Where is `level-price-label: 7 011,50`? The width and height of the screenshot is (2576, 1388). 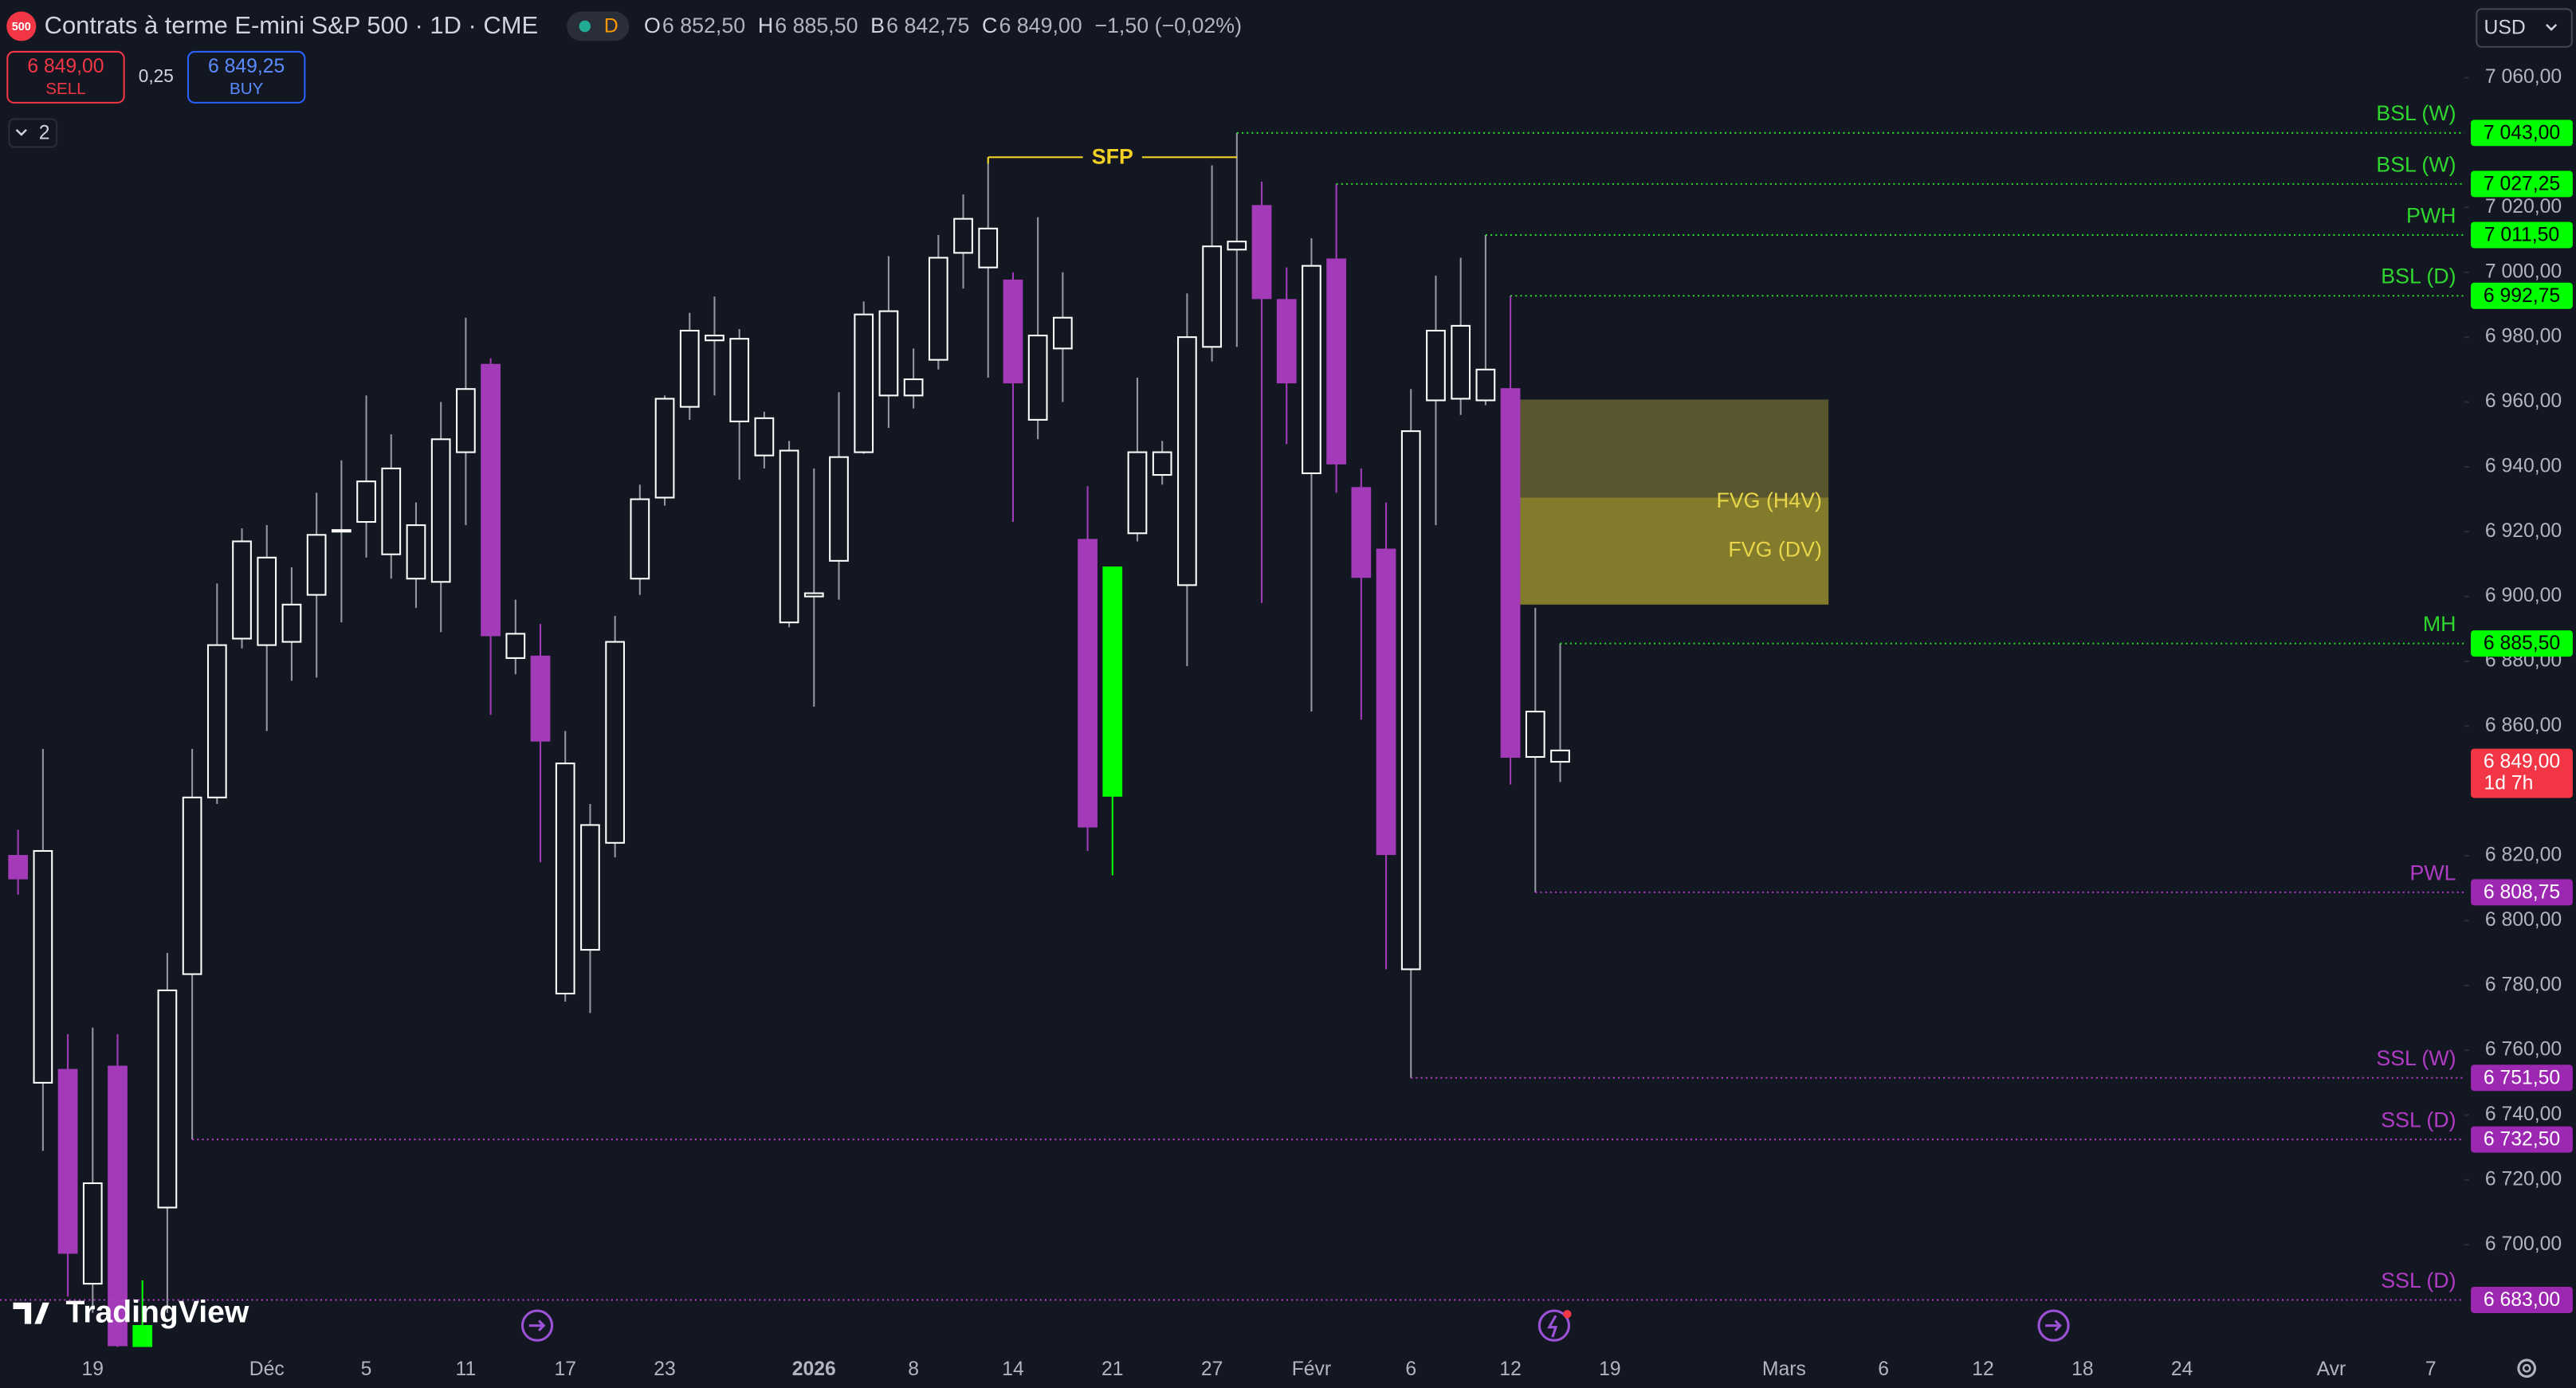 level-price-label: 7 011,50 is located at coordinates (2521, 235).